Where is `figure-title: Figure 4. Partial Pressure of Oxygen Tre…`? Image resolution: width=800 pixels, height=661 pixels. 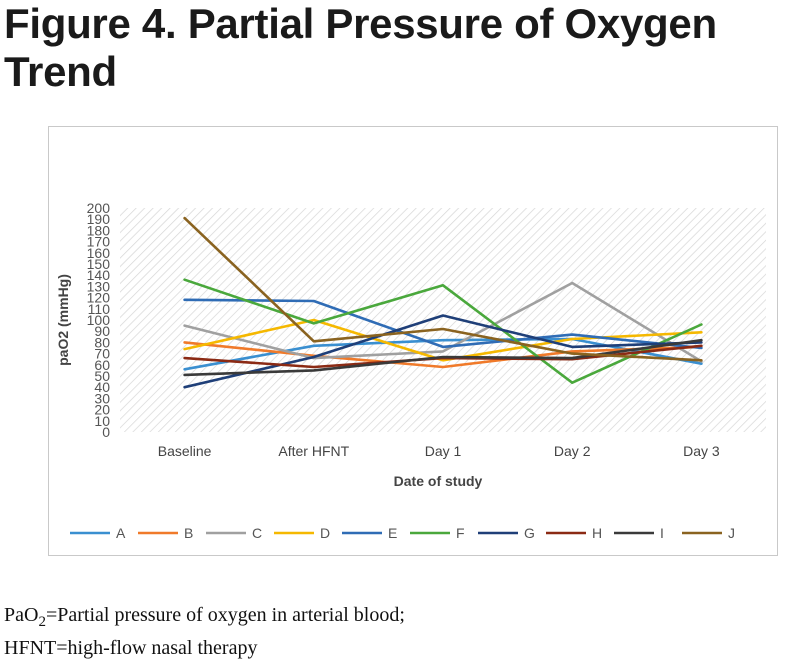
figure-title: Figure 4. Partial Pressure of Oxygen Tre… is located at coordinates (360, 47).